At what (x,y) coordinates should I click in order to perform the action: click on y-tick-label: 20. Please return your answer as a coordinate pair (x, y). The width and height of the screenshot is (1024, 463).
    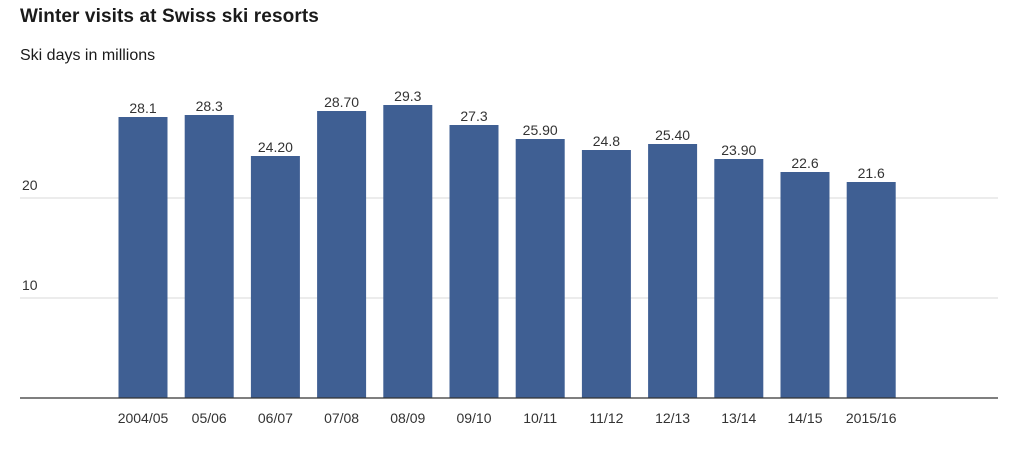
    Looking at the image, I should click on (30, 185).